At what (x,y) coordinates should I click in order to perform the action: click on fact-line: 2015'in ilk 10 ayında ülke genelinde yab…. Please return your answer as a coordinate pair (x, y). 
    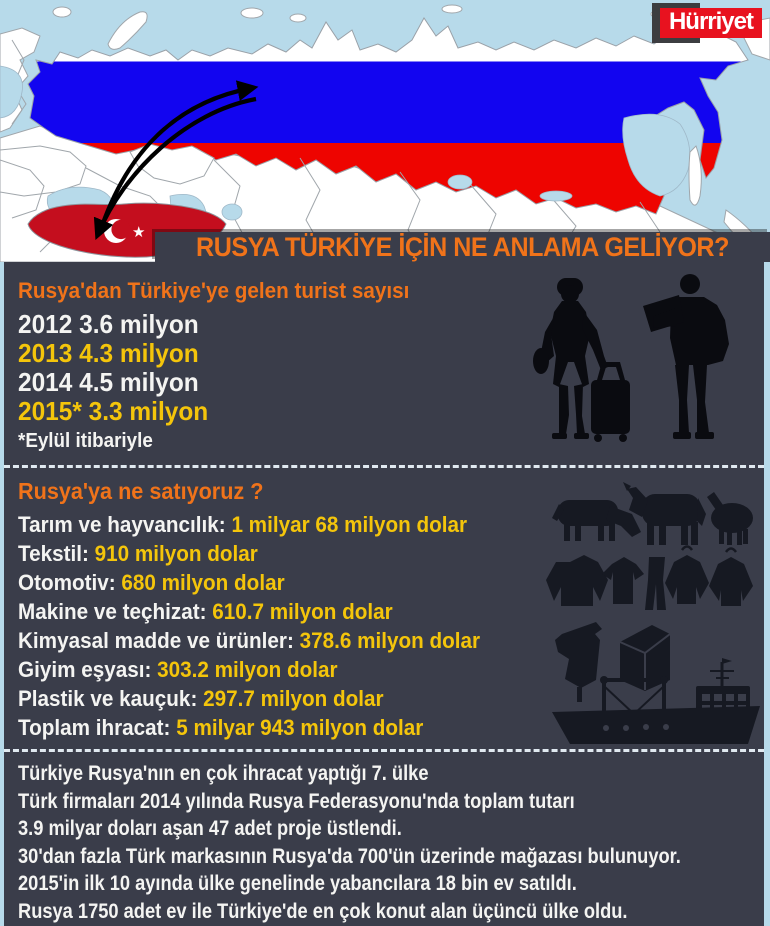
    Looking at the image, I should click on (297, 883).